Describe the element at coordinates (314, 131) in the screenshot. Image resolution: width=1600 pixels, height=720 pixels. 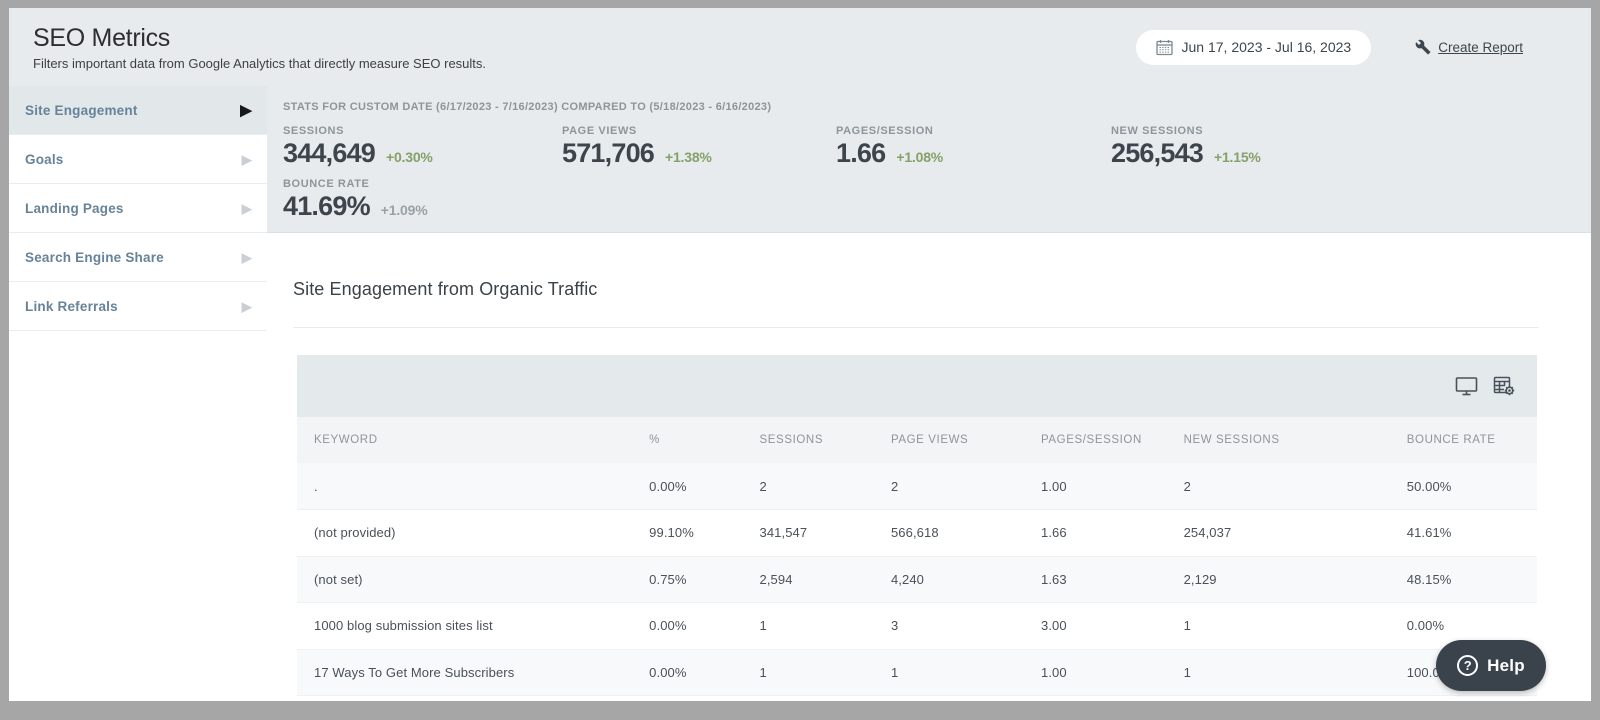
I see `metric-label: SESSIONS` at that location.